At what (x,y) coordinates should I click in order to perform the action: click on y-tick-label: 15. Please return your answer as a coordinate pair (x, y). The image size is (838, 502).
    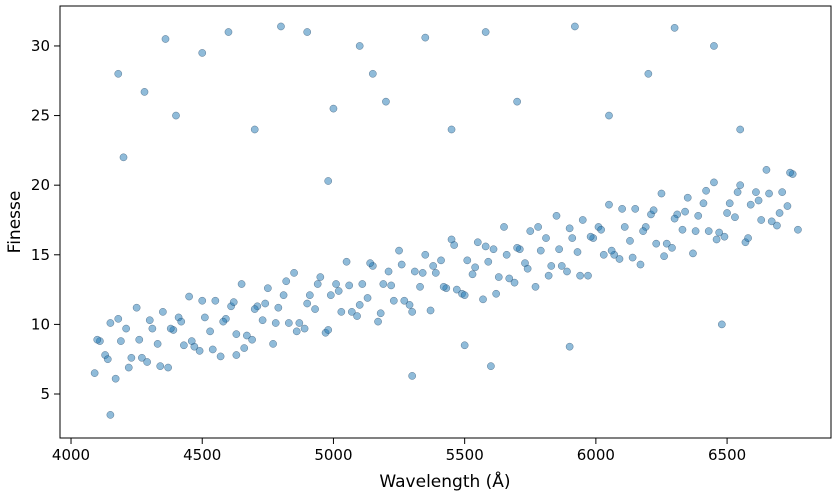
    Looking at the image, I should click on (40, 255).